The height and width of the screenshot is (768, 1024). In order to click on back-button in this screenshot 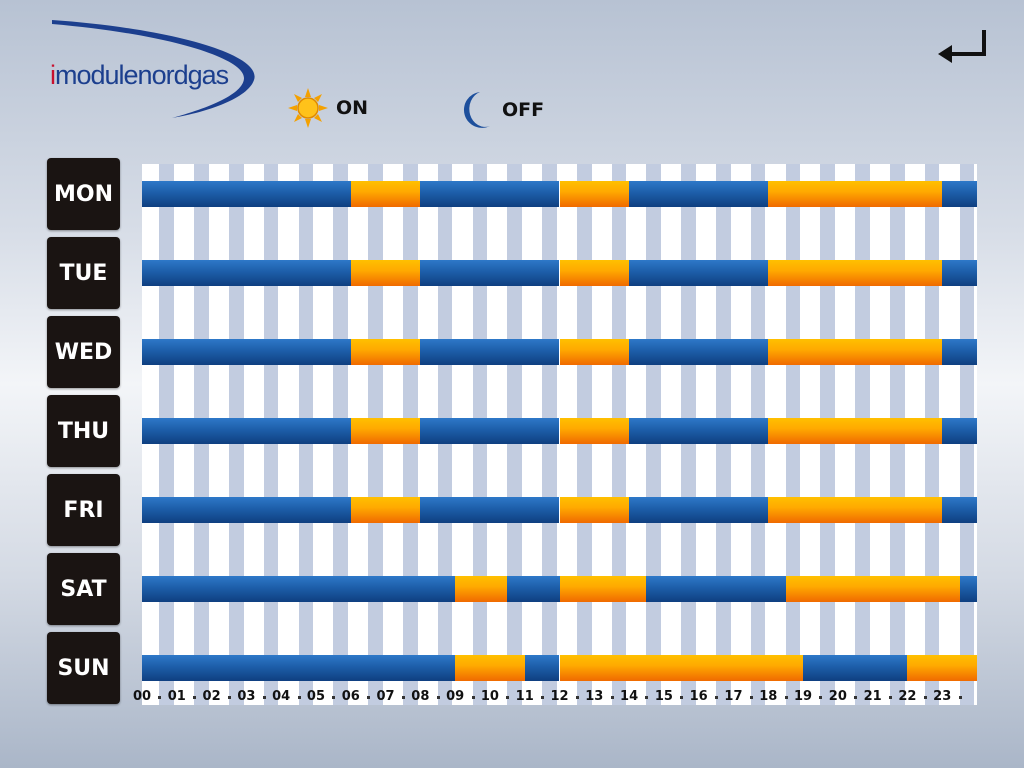, I will do `click(961, 47)`.